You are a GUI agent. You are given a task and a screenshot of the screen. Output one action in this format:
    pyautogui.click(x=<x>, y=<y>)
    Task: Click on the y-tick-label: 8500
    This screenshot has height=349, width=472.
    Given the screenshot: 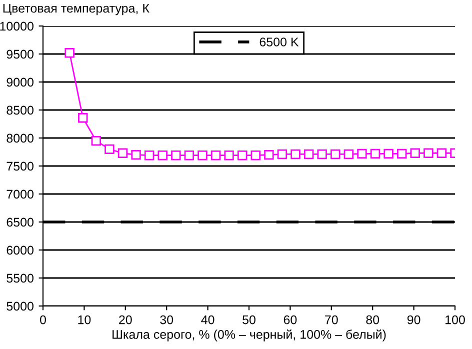 What is the action you would take?
    pyautogui.click(x=20, y=110)
    